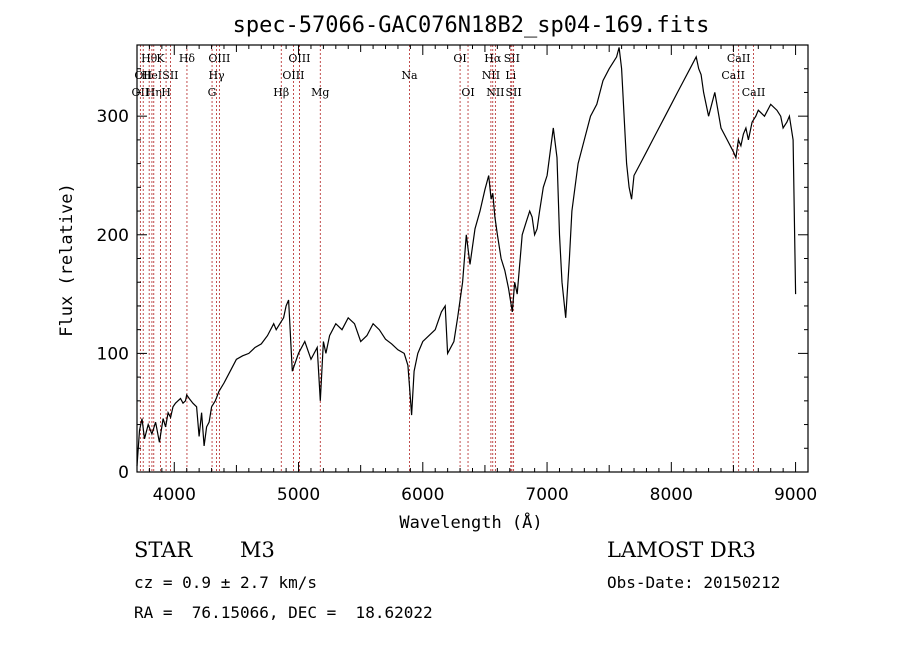  Describe the element at coordinates (160, 58) in the screenshot. I see `line-marker-label: K` at that location.